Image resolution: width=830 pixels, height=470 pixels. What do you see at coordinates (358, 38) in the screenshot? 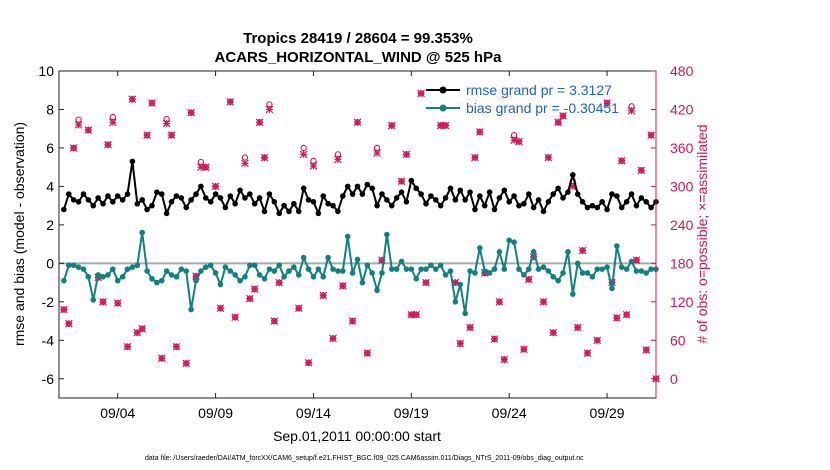
I see `chart-title-line1: Tropics 28419 / 28604 = 99.353%` at bounding box center [358, 38].